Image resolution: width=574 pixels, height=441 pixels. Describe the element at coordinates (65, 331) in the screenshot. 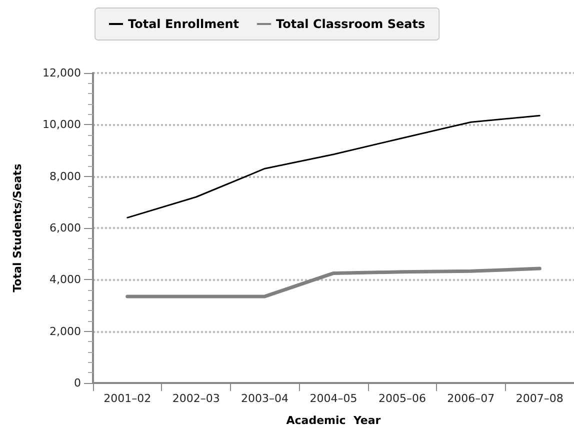

I see `y-tick-label: 2,000` at that location.